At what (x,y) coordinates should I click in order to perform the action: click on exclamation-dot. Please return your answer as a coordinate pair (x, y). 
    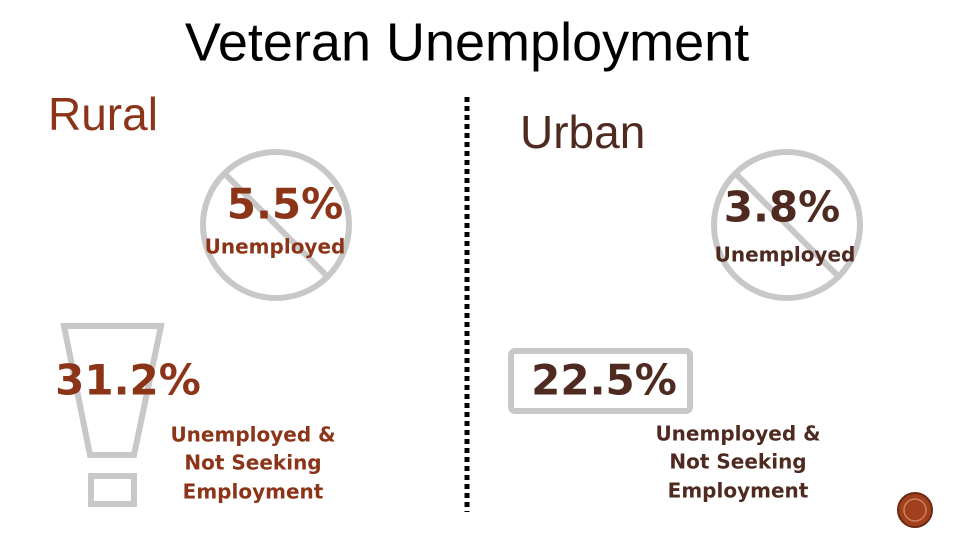
    Looking at the image, I should click on (112, 490).